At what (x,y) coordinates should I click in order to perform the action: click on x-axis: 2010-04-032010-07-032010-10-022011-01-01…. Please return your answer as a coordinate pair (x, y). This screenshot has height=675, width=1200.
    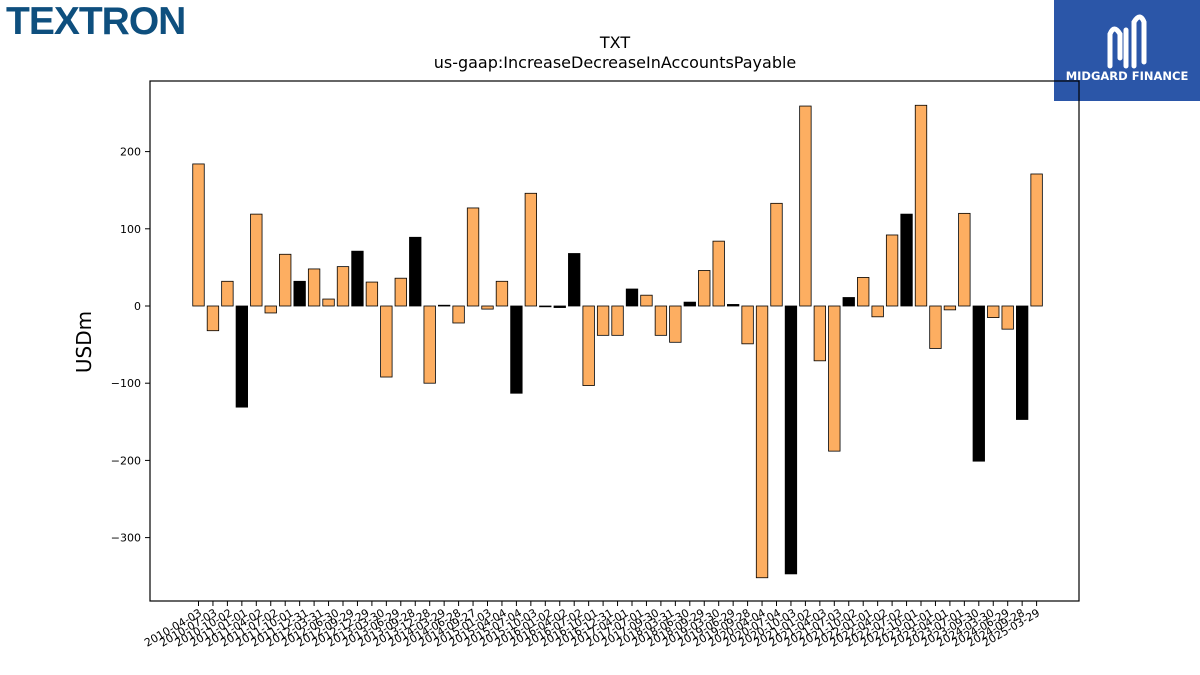
    Looking at the image, I should click on (592, 625).